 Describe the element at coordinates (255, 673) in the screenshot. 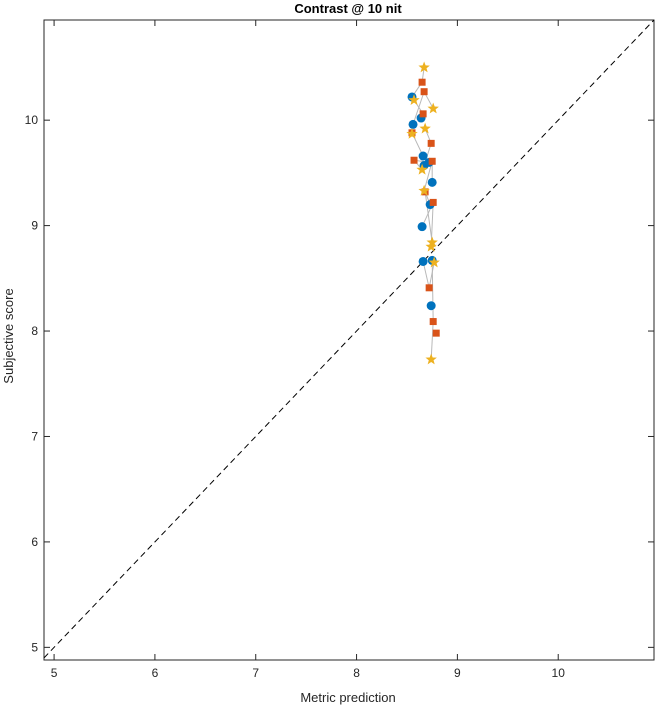

I see `x-tick-label: 7` at that location.